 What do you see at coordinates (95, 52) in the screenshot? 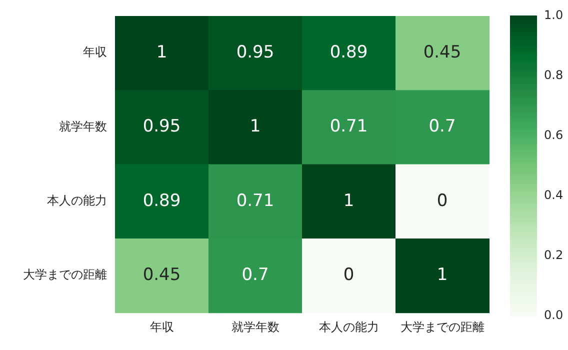
I see `y-tick-label: 年収` at bounding box center [95, 52].